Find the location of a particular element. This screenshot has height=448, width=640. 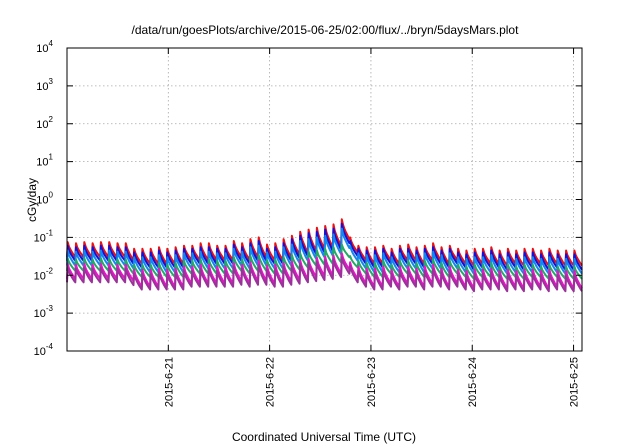

x-tick-label: 2015-6-21 is located at coordinates (169, 382).